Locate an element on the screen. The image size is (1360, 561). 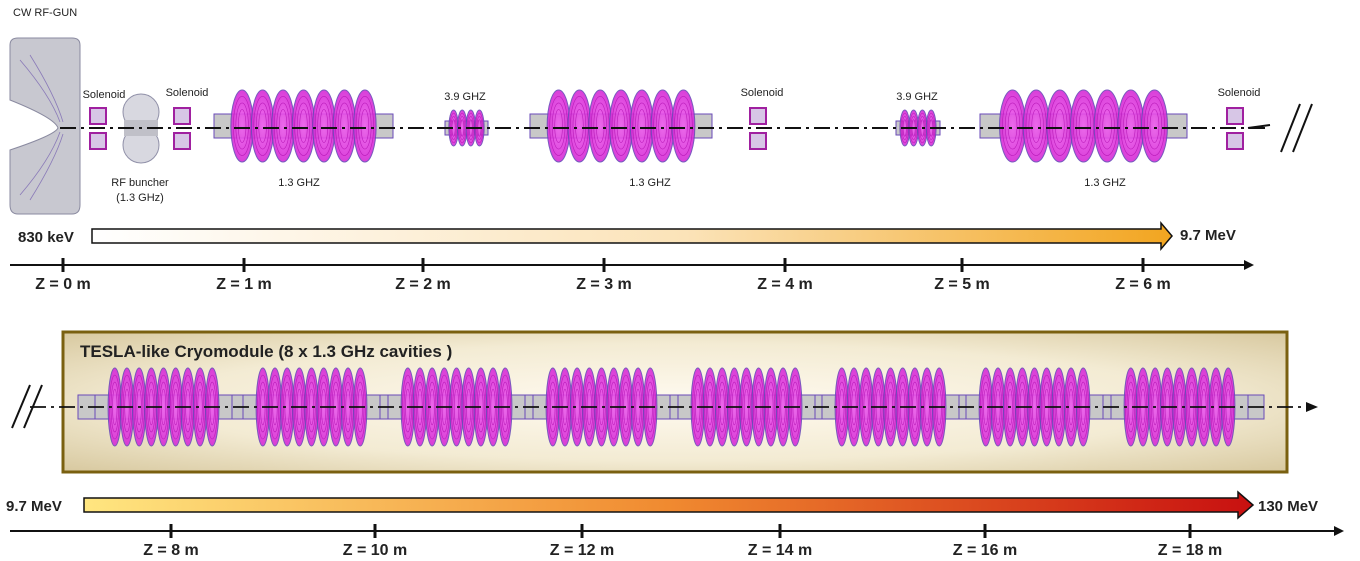
solenoid-label-2: Solenoid is located at coordinates (187, 93).